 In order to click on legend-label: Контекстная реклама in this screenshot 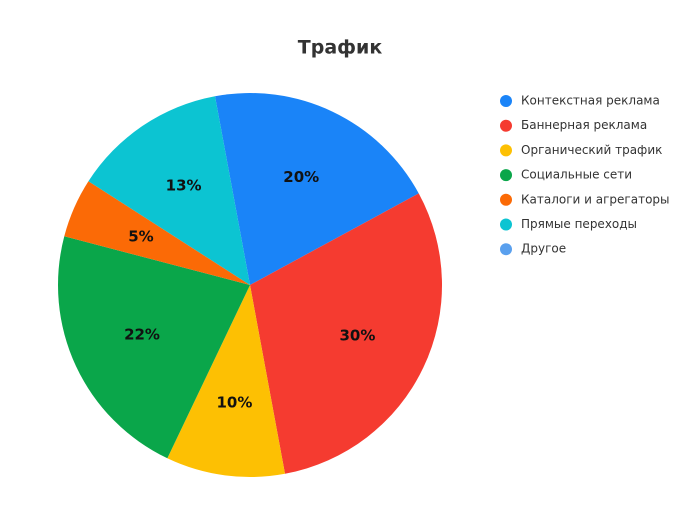, I will do `click(590, 101)`.